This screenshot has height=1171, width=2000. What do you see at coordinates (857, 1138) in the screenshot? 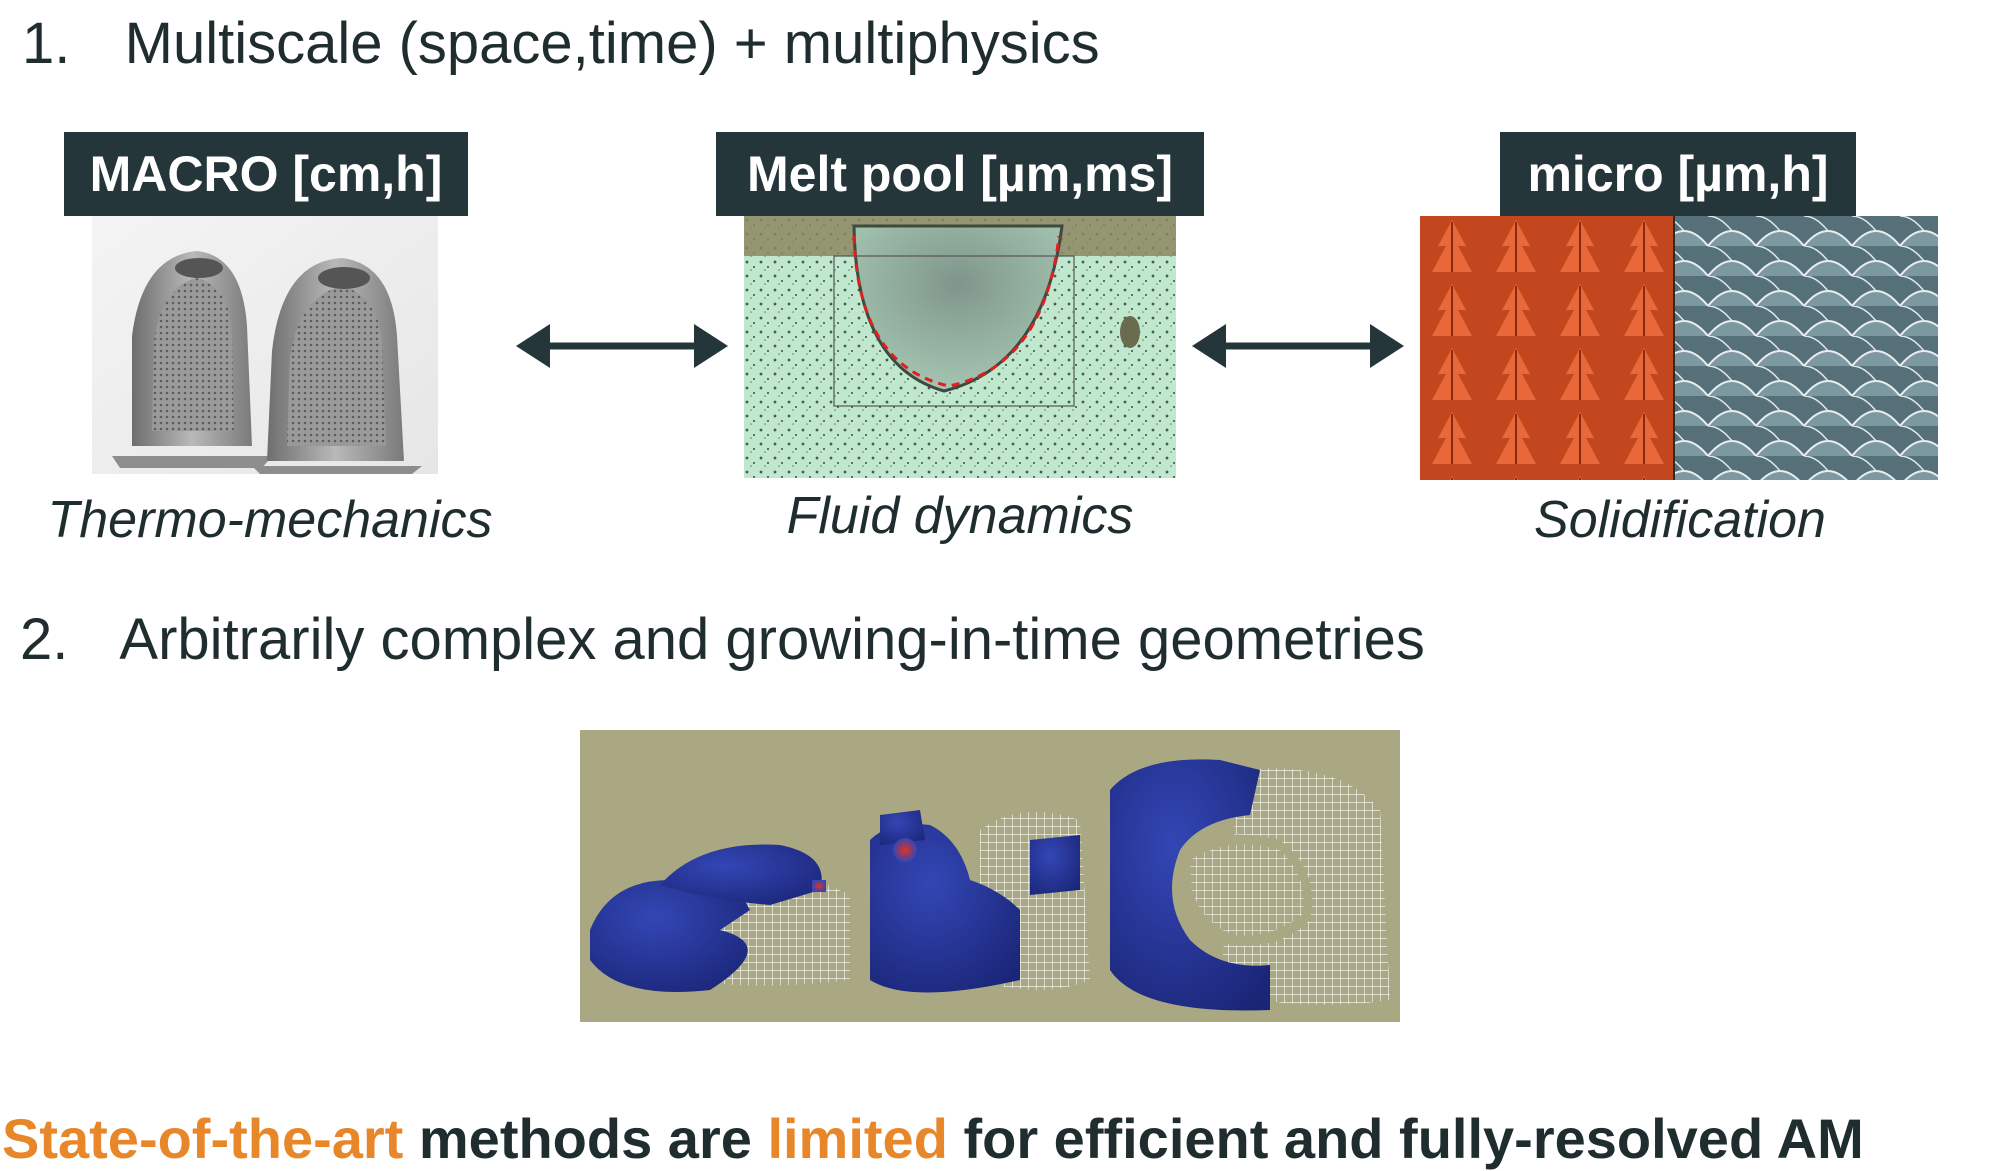
I see `conclusion-highlight-limited: limited` at bounding box center [857, 1138].